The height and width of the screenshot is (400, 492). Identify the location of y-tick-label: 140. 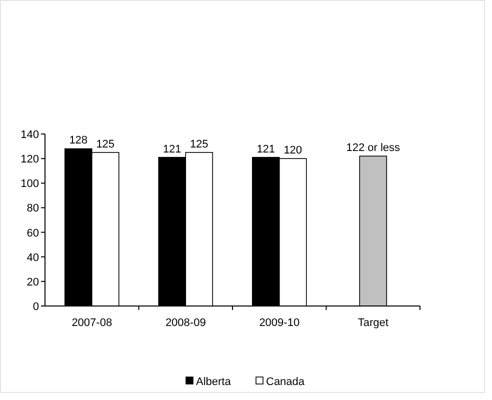
(29, 135).